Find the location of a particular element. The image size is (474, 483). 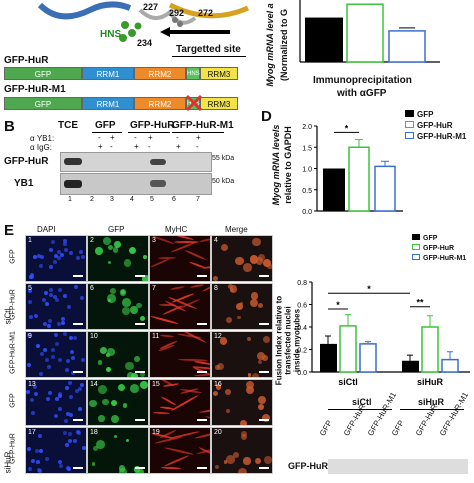

significance-mark: * is located at coordinates (369, 289).